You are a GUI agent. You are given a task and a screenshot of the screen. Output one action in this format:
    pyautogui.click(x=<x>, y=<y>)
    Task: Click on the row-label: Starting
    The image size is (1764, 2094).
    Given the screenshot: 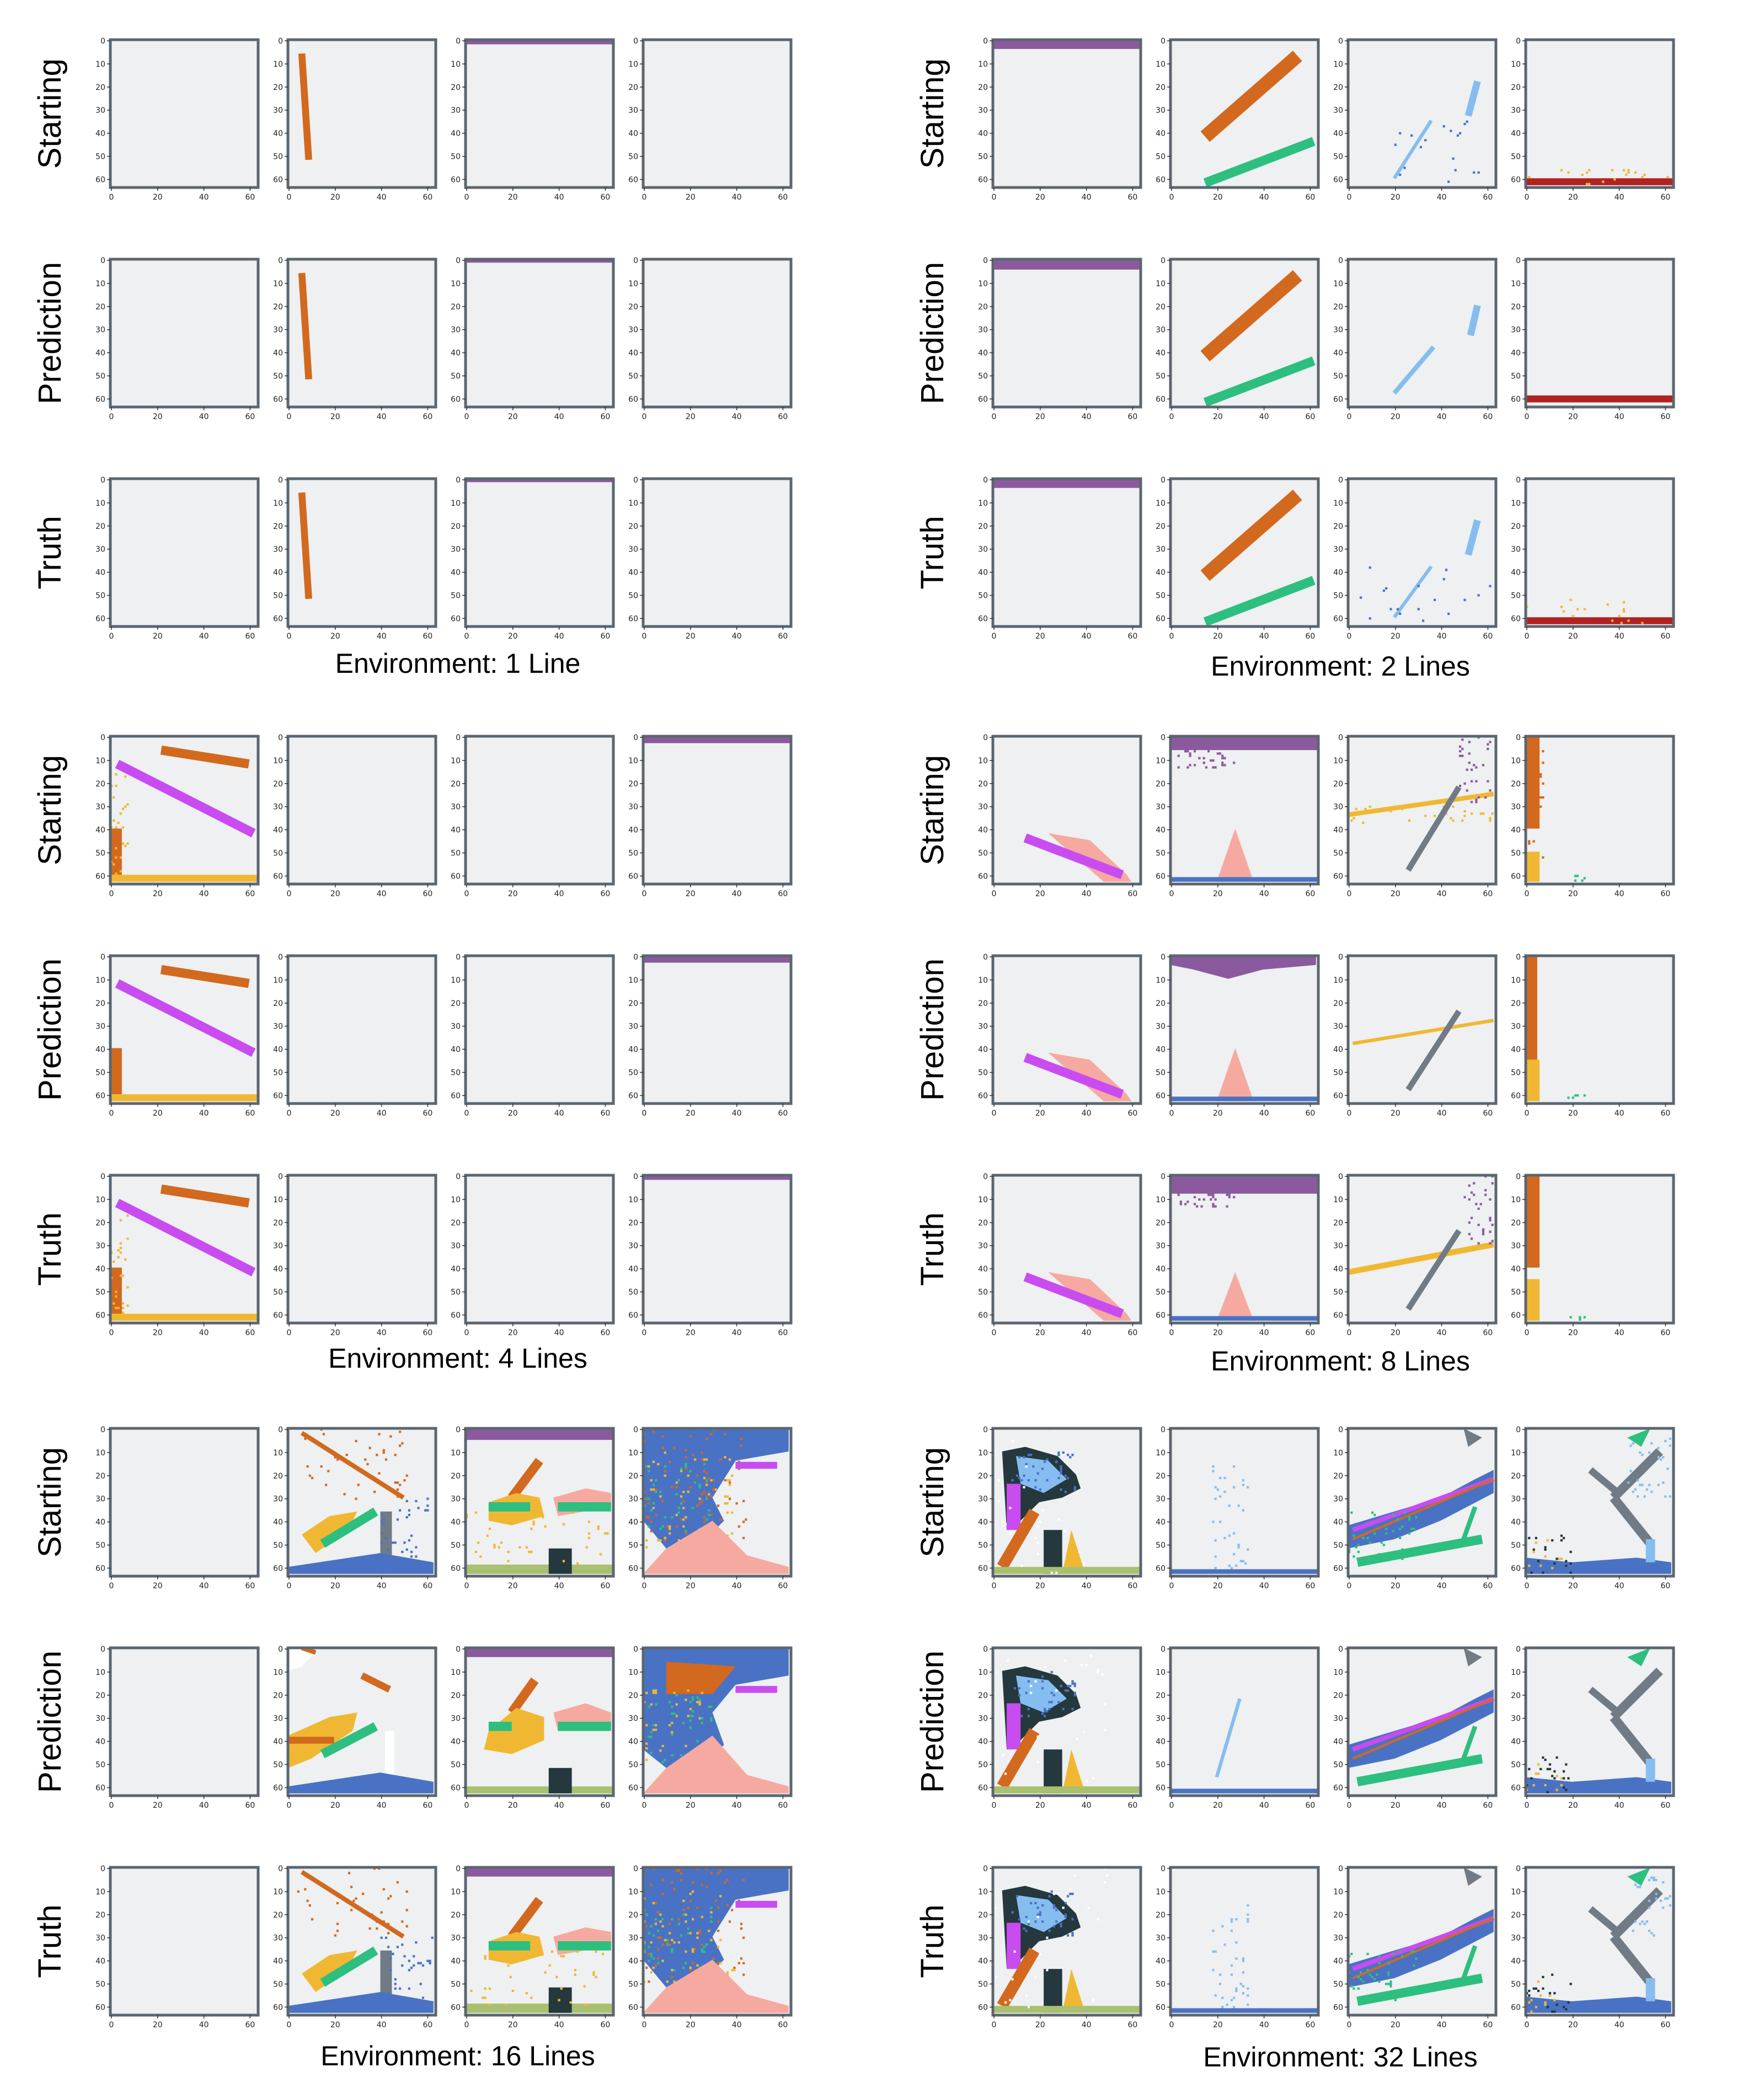 What is the action you would take?
    pyautogui.click(x=50, y=1502)
    